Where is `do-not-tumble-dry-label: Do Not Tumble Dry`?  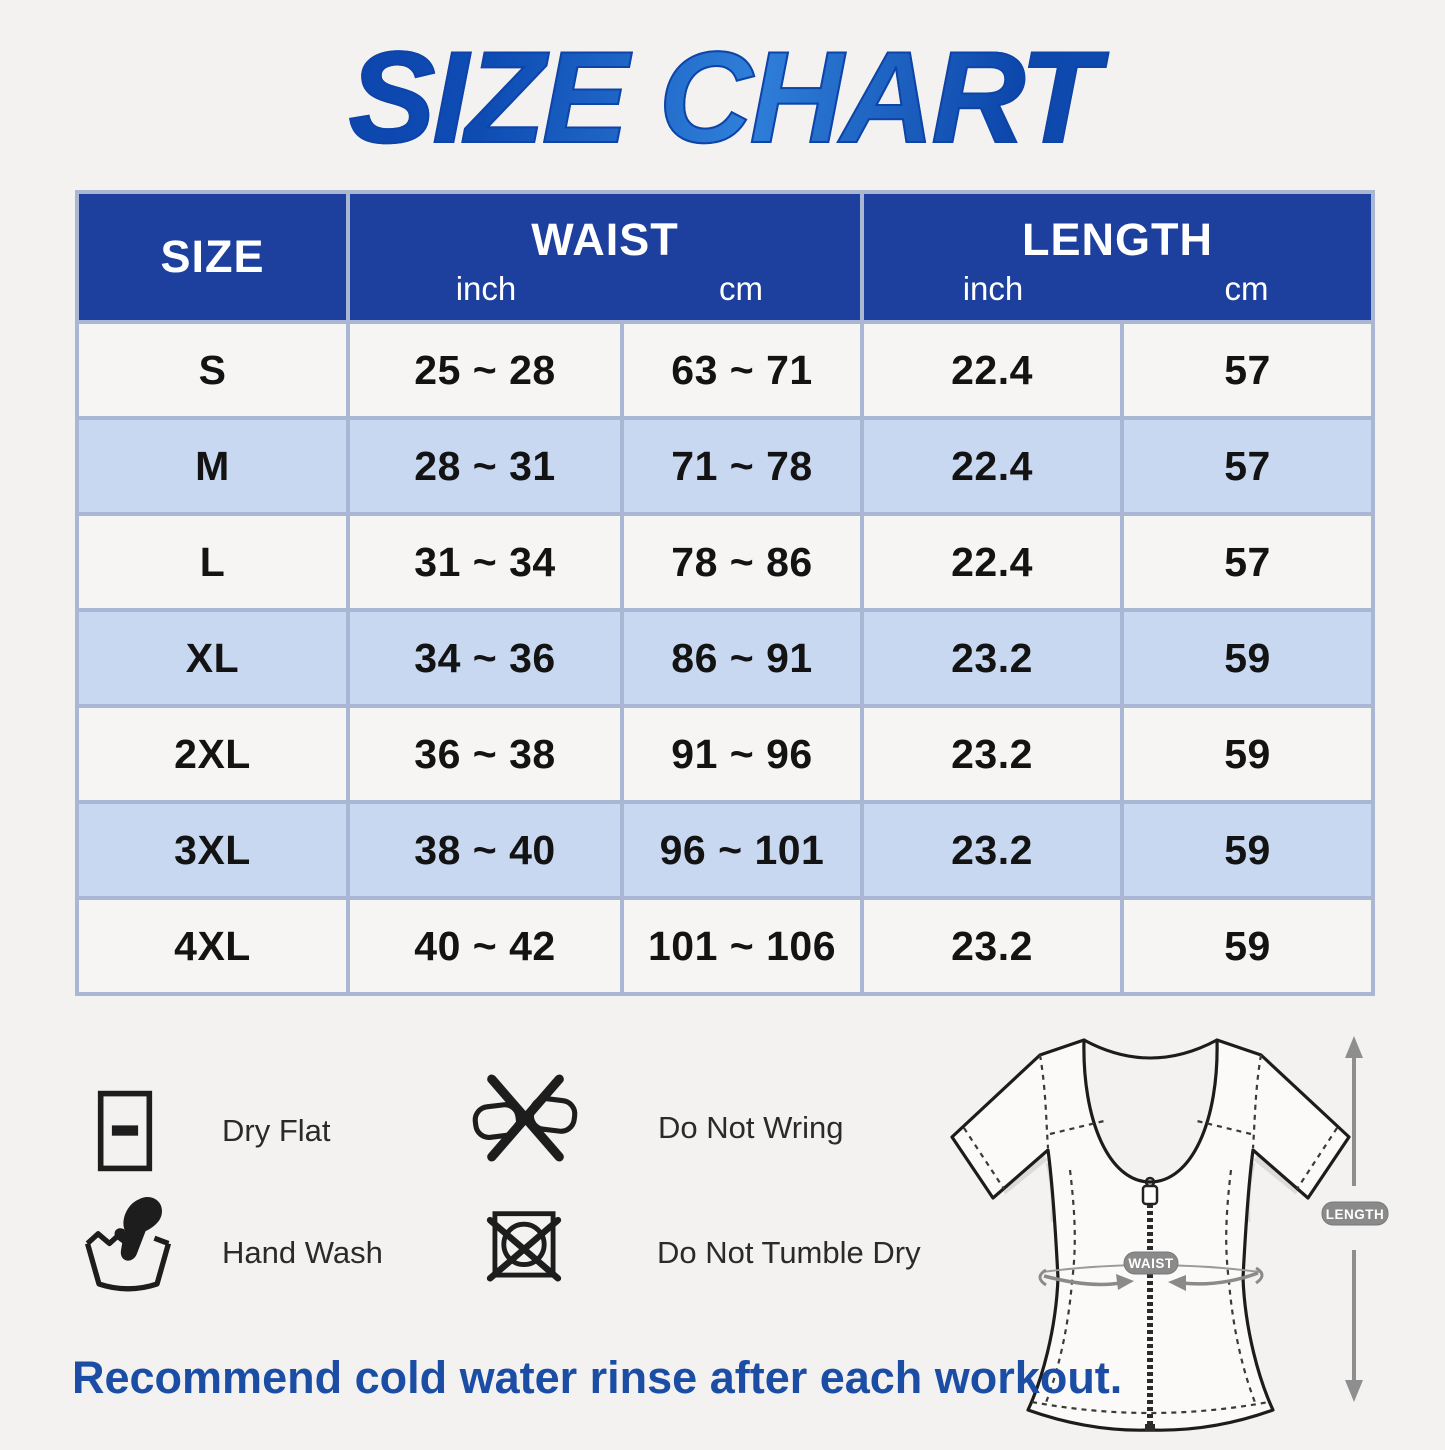 do-not-tumble-dry-label: Do Not Tumble Dry is located at coordinates (789, 1252).